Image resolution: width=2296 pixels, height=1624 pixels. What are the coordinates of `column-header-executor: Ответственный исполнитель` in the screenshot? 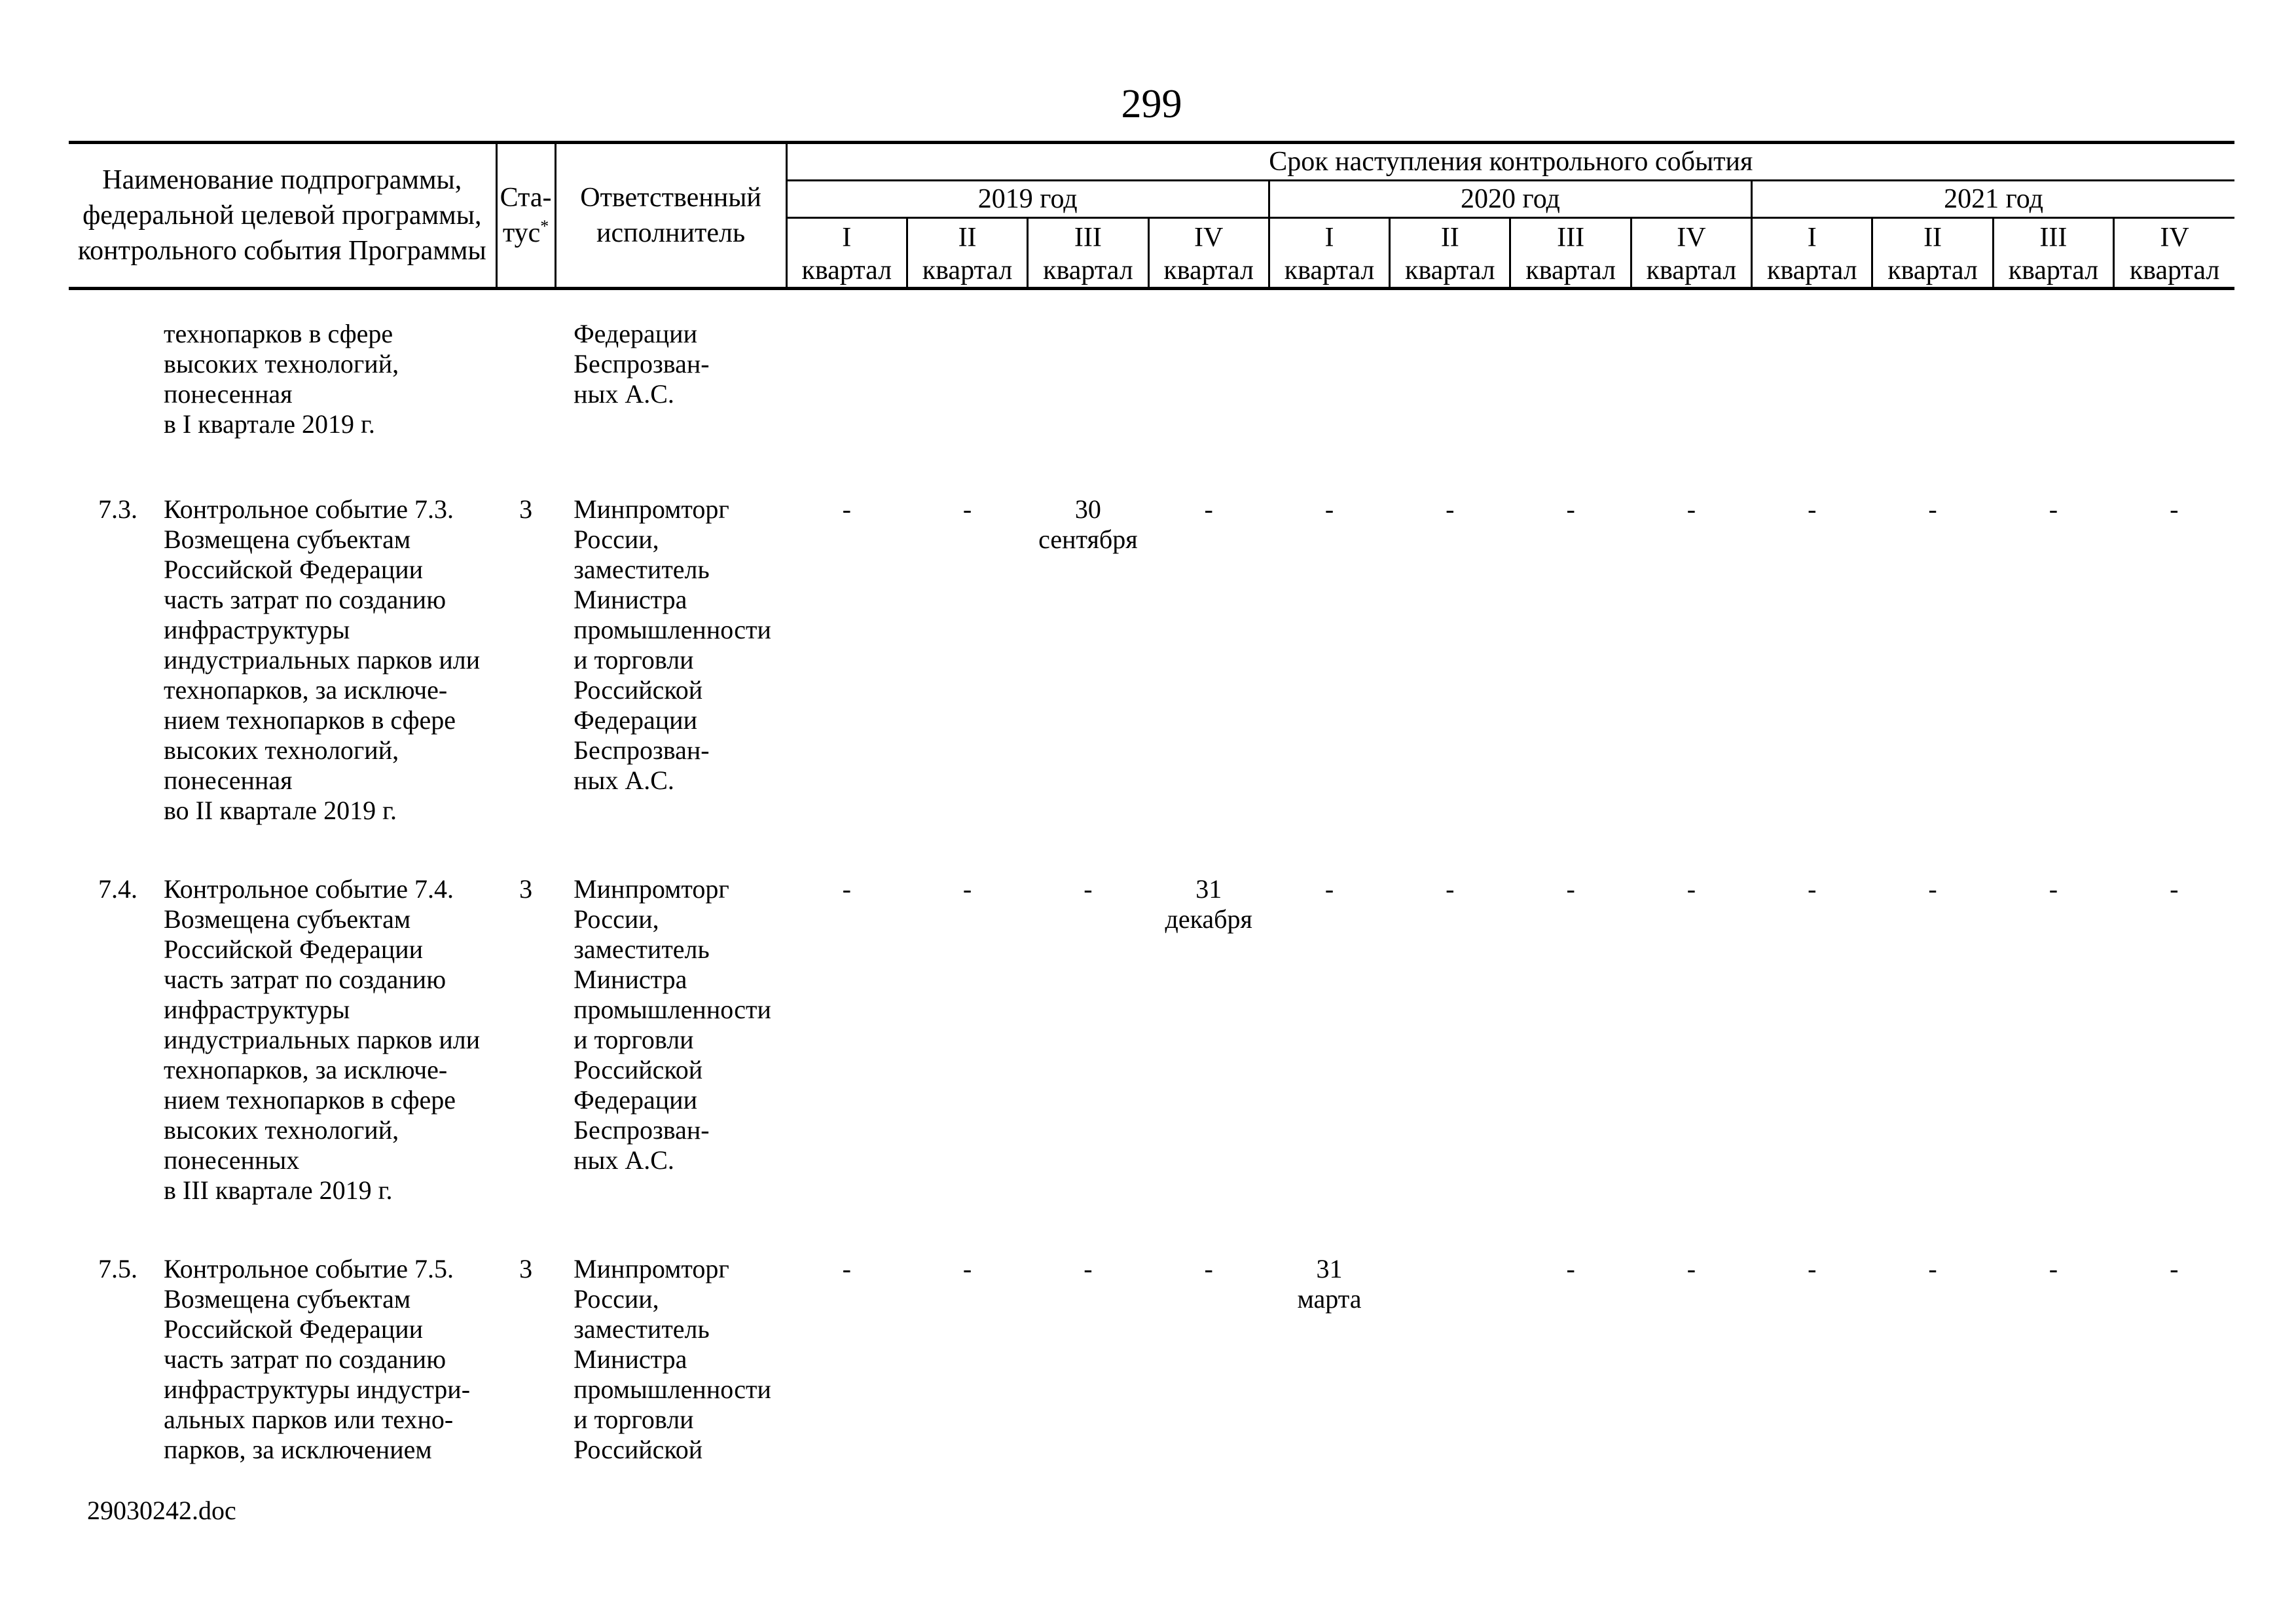 It's located at (671, 215).